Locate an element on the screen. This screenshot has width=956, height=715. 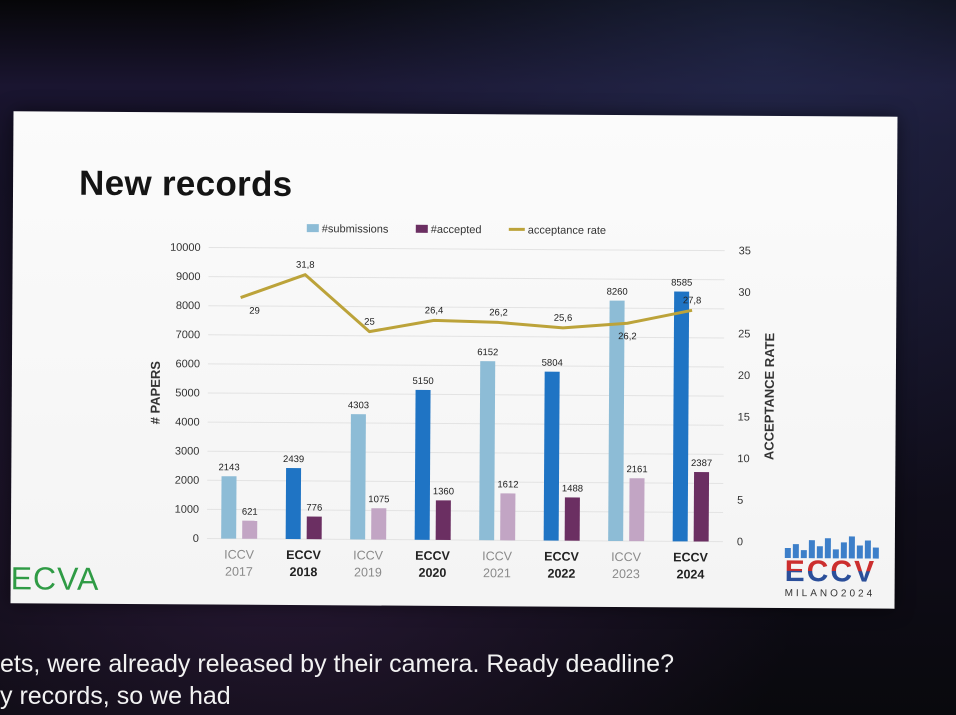
rate-data-label: 25,6 is located at coordinates (563, 318).